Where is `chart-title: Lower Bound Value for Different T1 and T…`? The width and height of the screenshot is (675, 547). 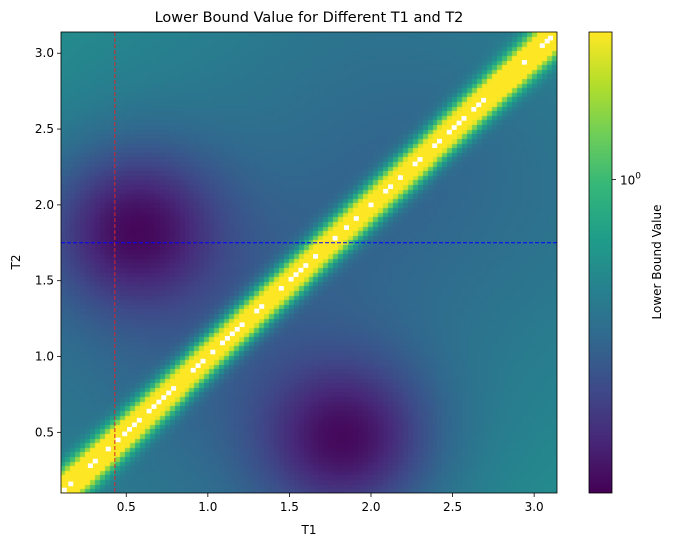 chart-title: Lower Bound Value for Different T1 and T… is located at coordinates (309, 18).